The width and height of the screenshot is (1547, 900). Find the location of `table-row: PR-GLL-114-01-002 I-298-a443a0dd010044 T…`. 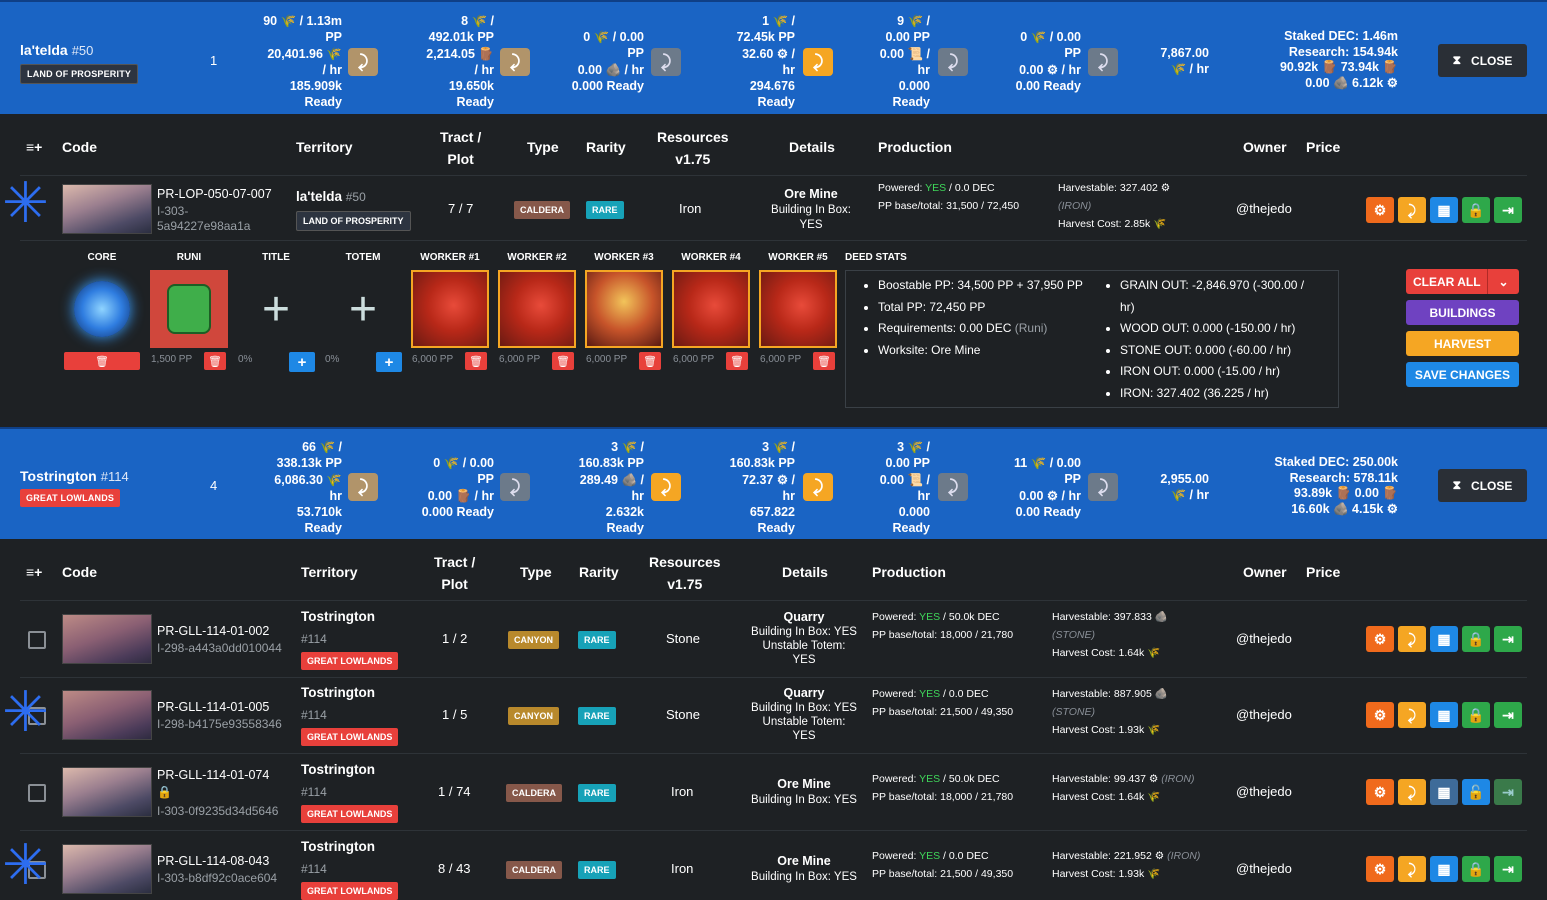

table-row: PR-GLL-114-01-002 I-298-a443a0dd010044 T… is located at coordinates (773, 639).